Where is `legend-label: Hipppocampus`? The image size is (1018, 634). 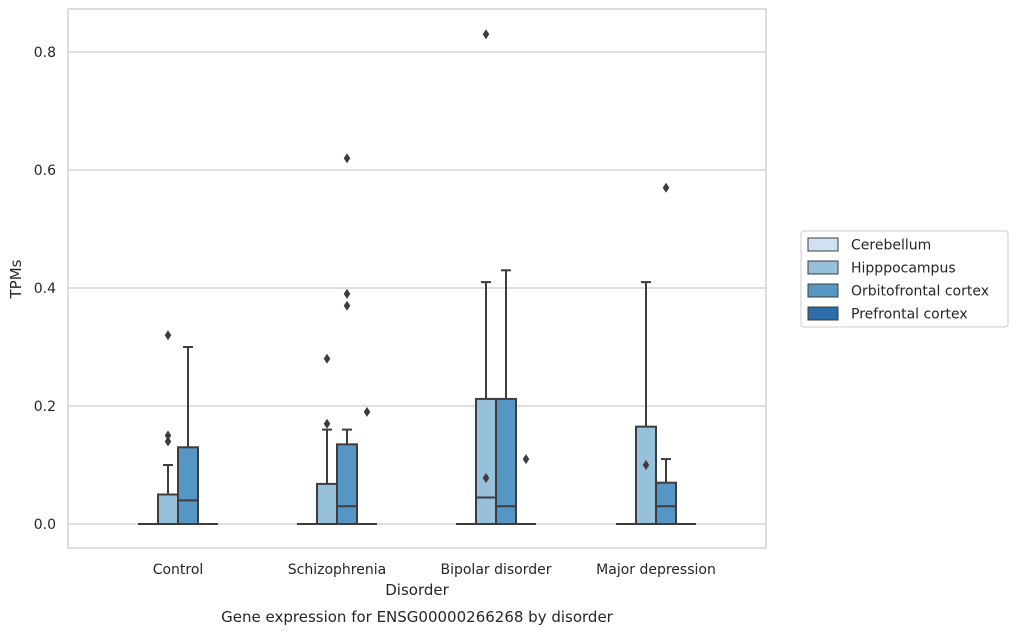
legend-label: Hipppocampus is located at coordinates (903, 269).